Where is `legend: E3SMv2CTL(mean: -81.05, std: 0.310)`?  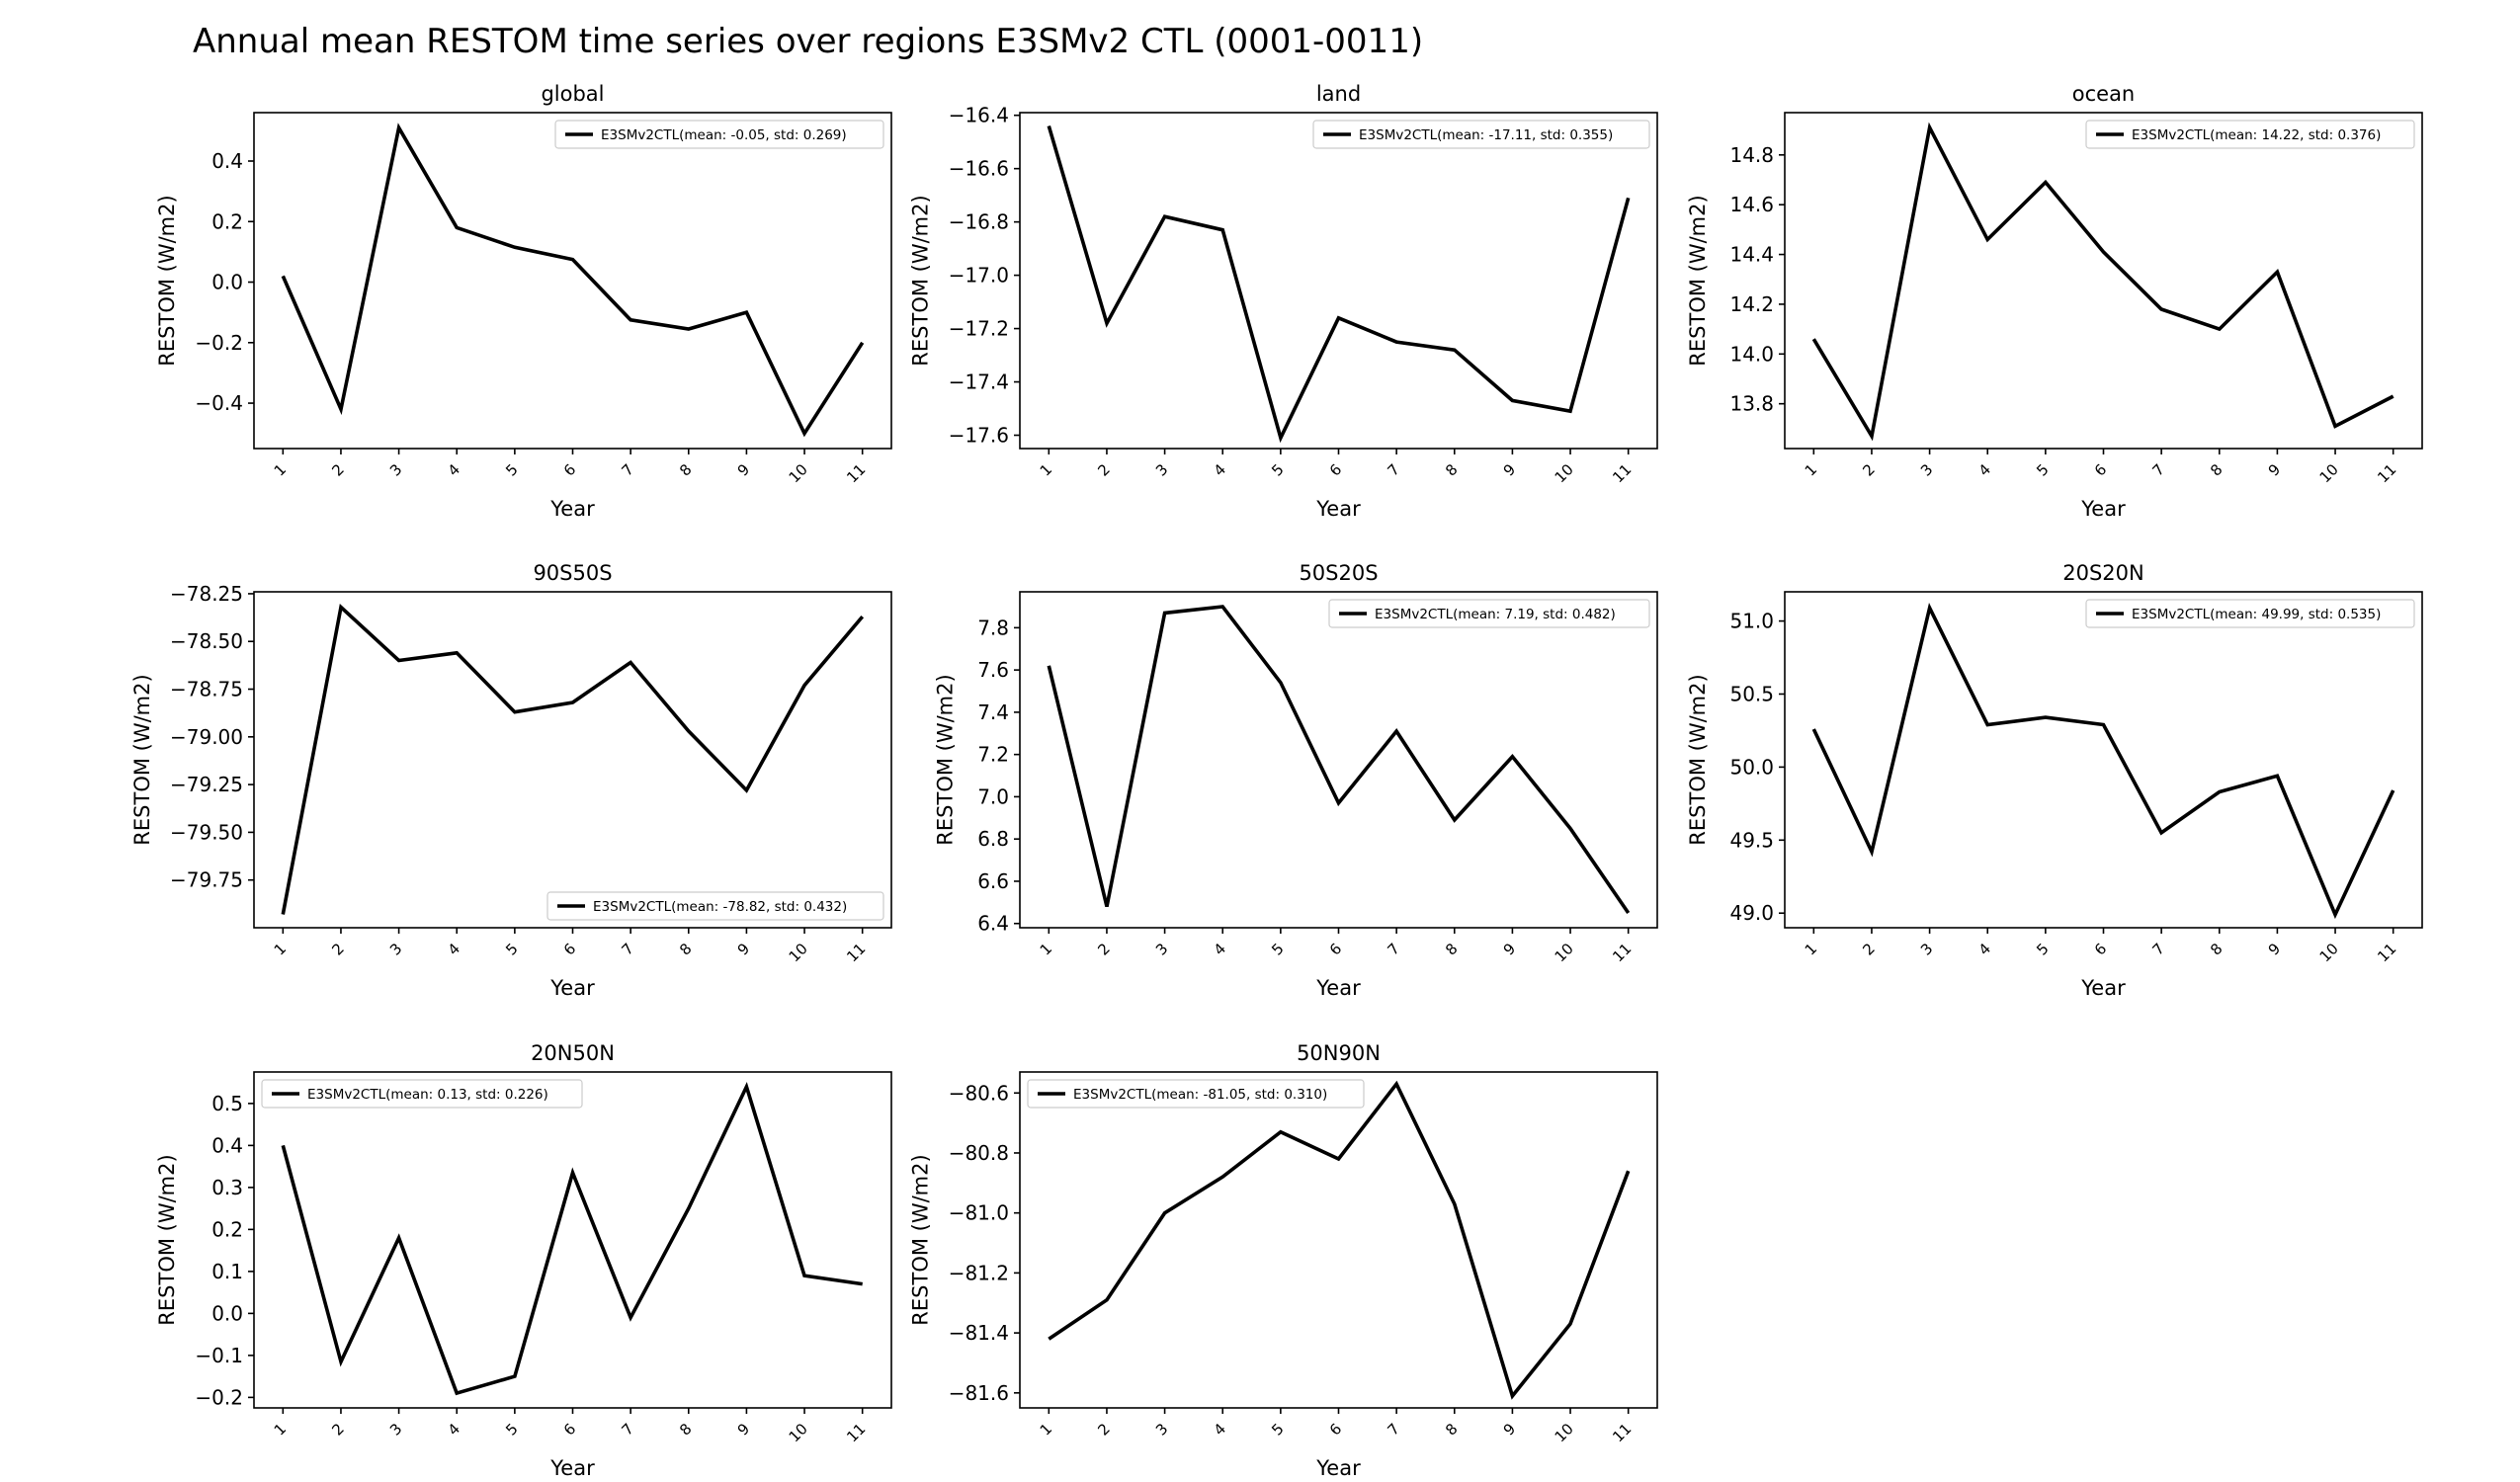 legend: E3SMv2CTL(mean: -81.05, std: 0.310) is located at coordinates (1196, 1094).